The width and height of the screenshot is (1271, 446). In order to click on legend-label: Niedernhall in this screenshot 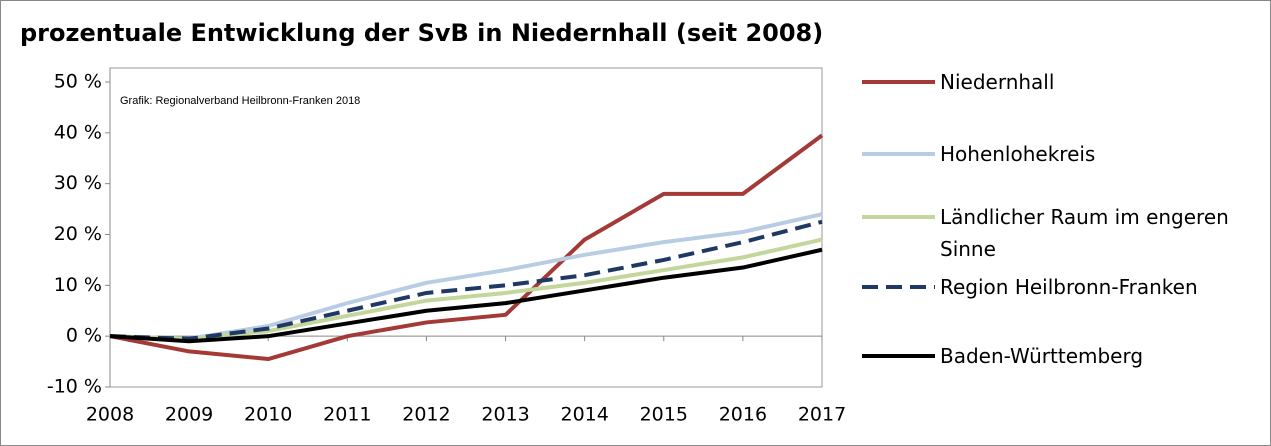, I will do `click(997, 82)`.